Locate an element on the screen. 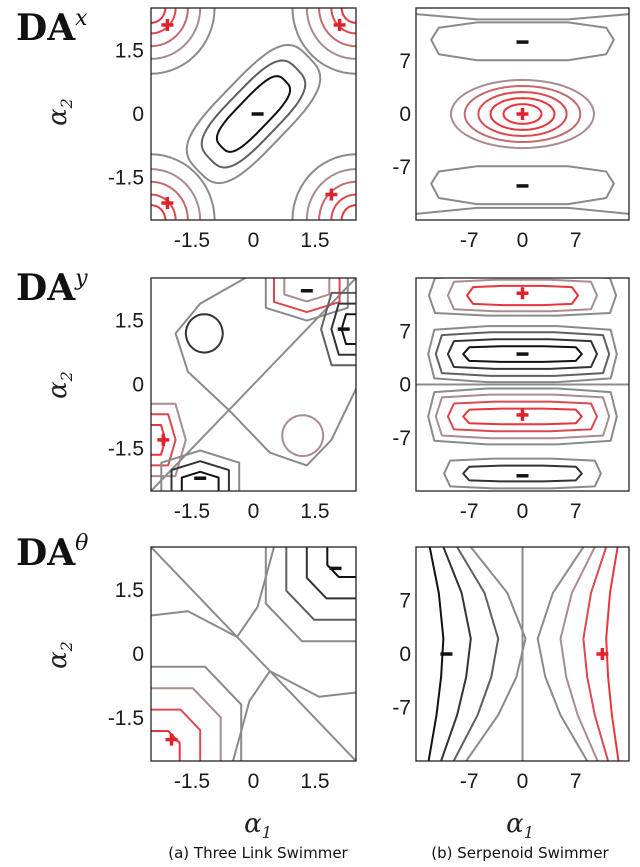  contour-panel-three-link-DAy: -1.5 0 1.5 1.5 0 -1.5 is located at coordinates (232, 400).